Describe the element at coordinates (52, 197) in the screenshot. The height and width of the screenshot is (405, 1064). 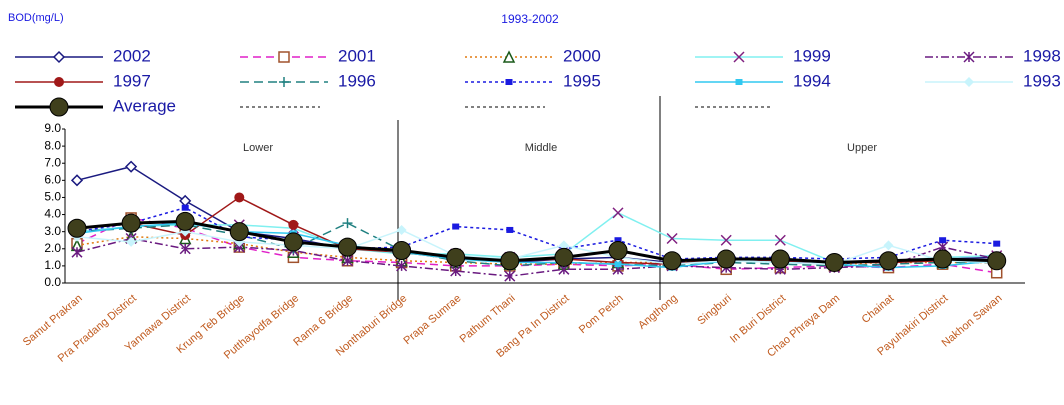
I see `y-tick-label: 5.0` at that location.